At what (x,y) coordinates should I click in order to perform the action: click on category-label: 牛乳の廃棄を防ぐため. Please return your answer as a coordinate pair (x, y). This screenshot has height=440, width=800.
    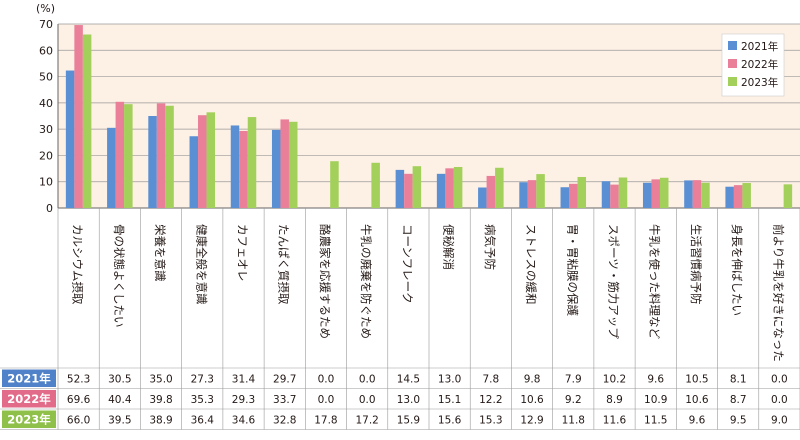
    Looking at the image, I should click on (366, 281).